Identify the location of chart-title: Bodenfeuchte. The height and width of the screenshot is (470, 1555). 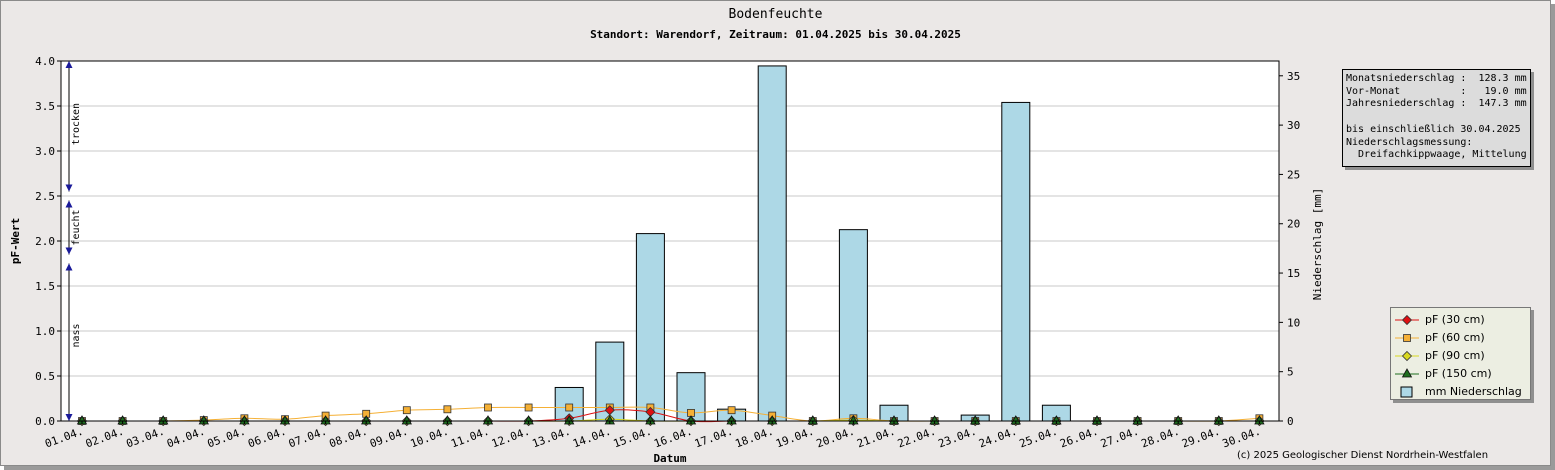
(775, 14).